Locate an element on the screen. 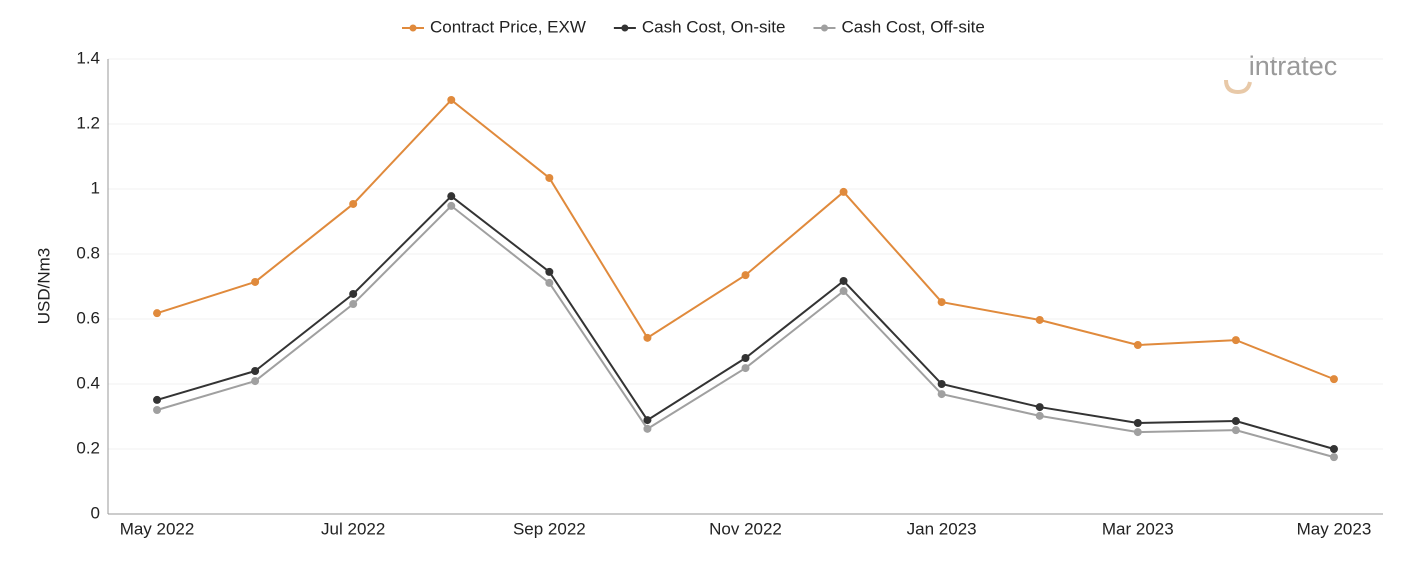 The width and height of the screenshot is (1401, 561). y-tick-label: 0.4 is located at coordinates (88, 382).